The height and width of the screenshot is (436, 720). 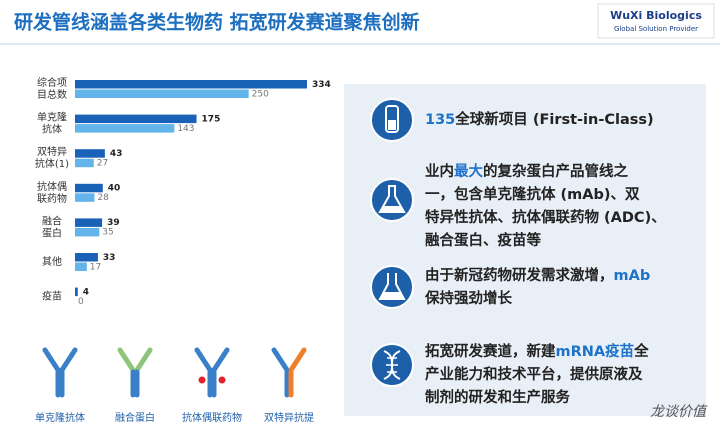 I want to click on highlight-text: 的复杂蛋白产品管线之, so click(x=555, y=171).